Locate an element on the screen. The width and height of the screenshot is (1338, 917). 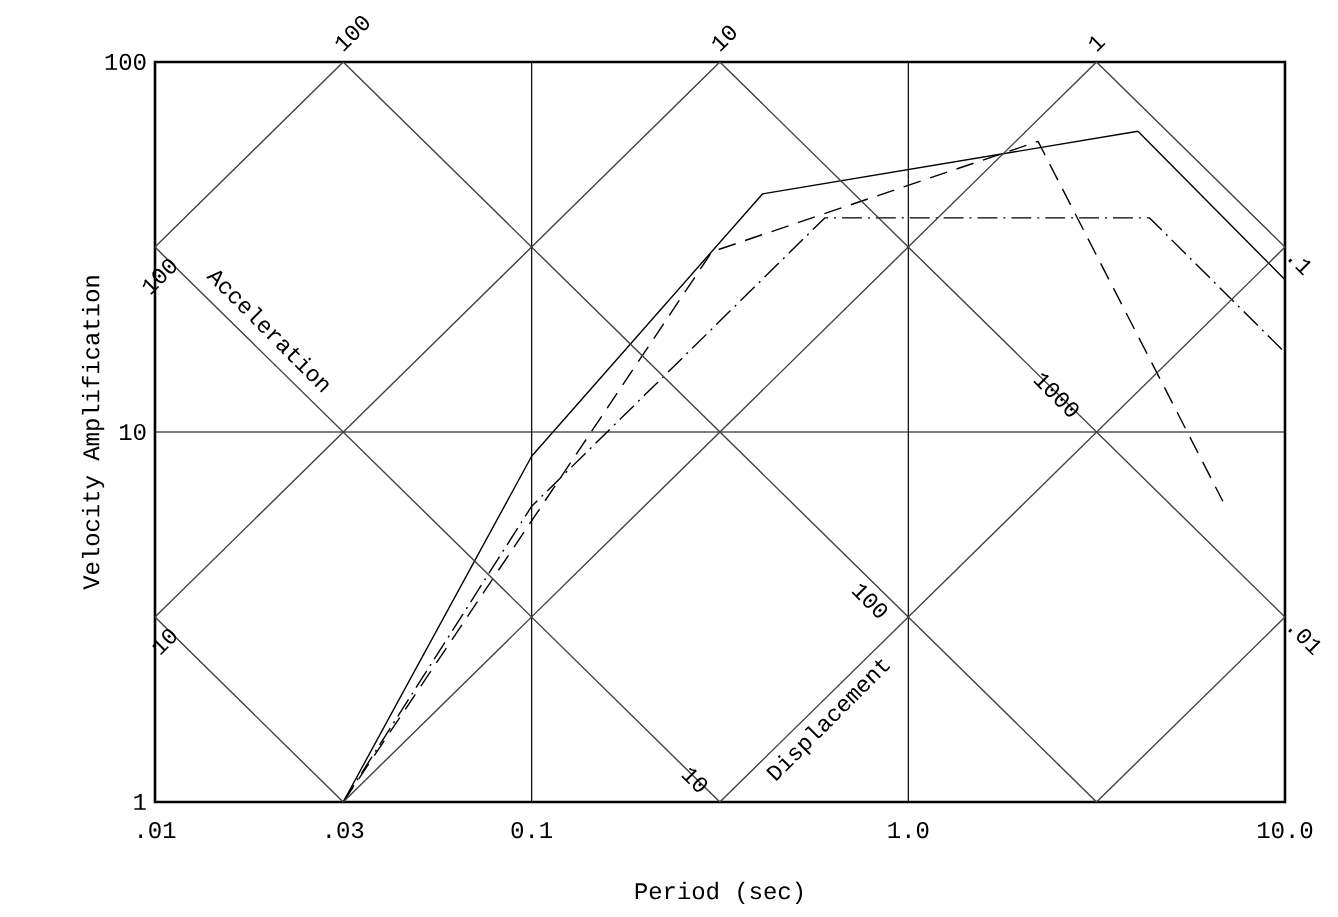
y-axis-title: Velocity Amplification is located at coordinates (93, 433).